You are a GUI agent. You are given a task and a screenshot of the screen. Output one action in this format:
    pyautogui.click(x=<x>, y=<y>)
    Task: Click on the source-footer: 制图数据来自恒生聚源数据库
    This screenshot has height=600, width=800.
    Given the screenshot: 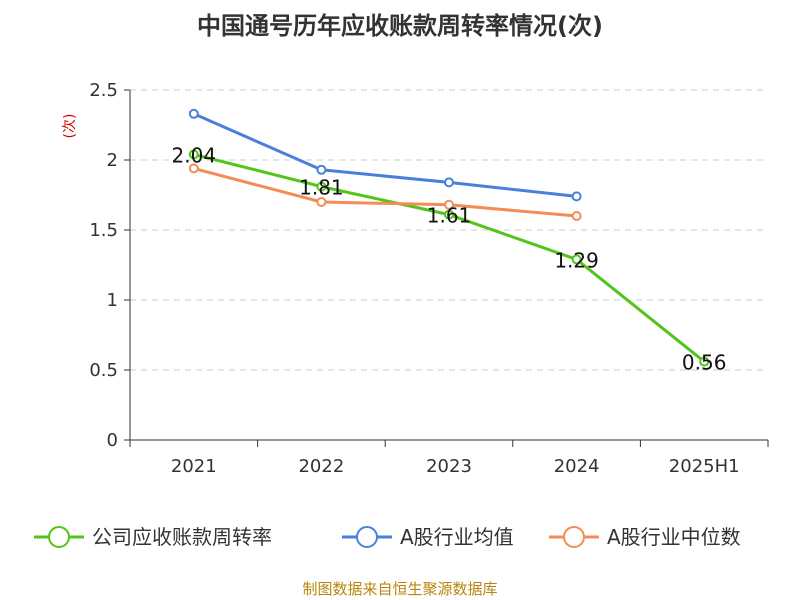 What is the action you would take?
    pyautogui.click(x=400, y=589)
    